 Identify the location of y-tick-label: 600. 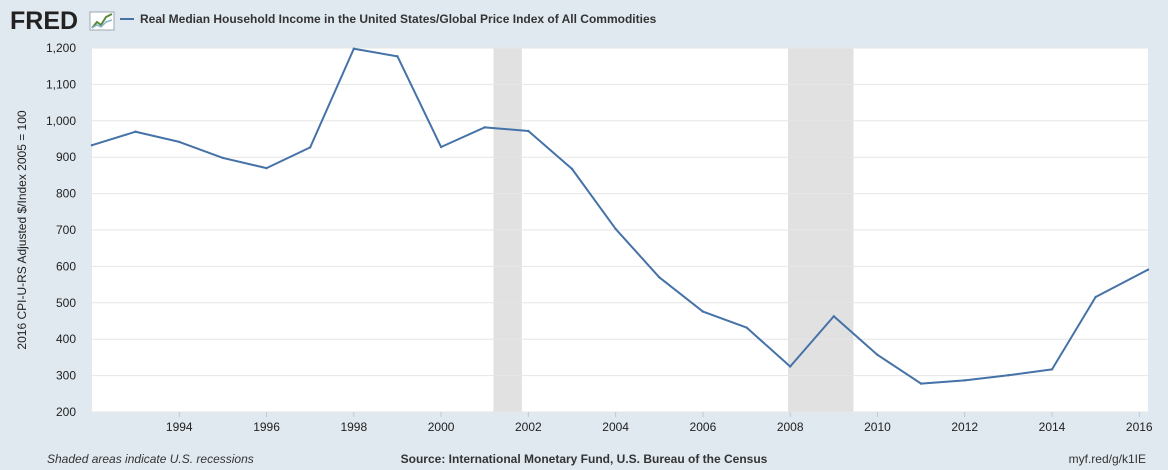
(66, 266).